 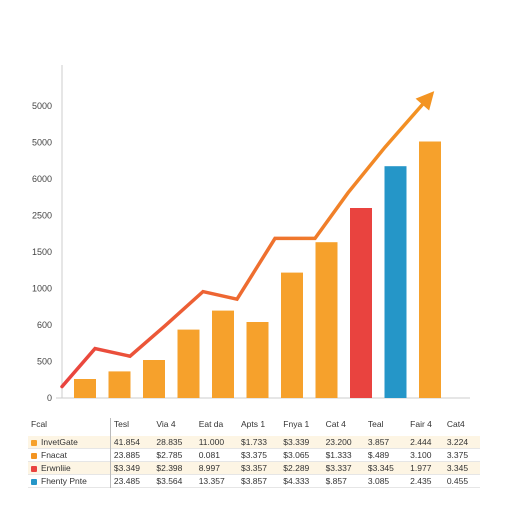 I want to click on table-cell: $1.733, so click(x=253, y=442).